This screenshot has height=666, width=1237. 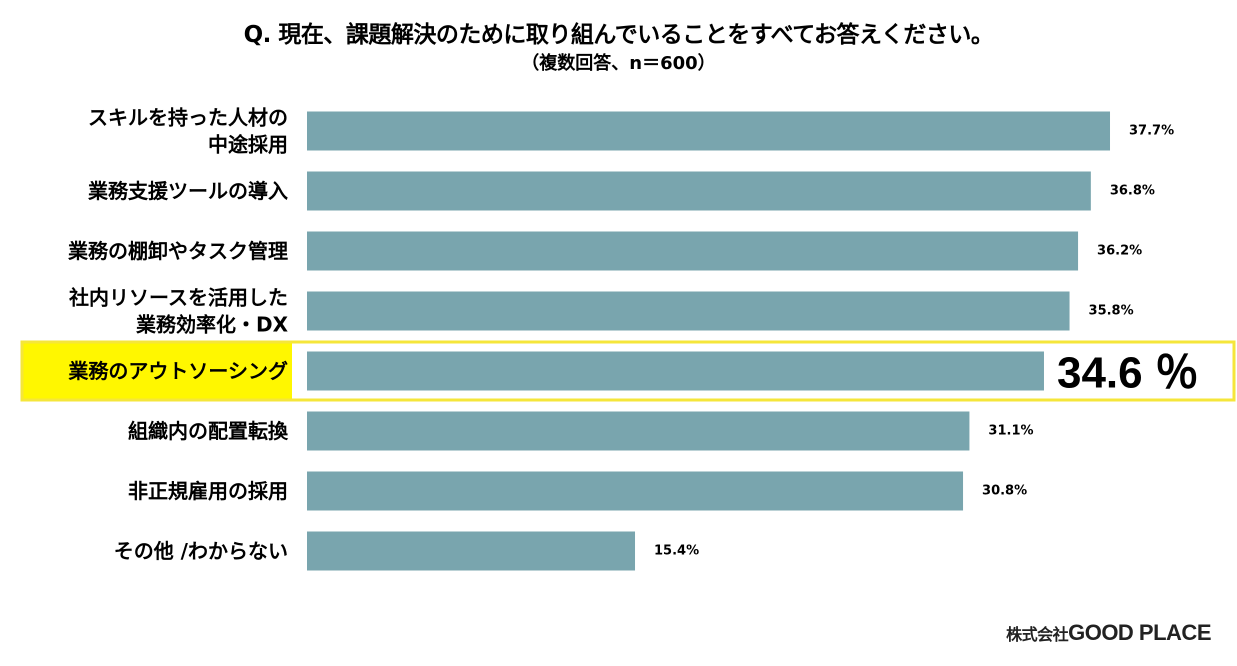 I want to click on category-label: 業務の棚卸やタスク管理, so click(x=178, y=251).